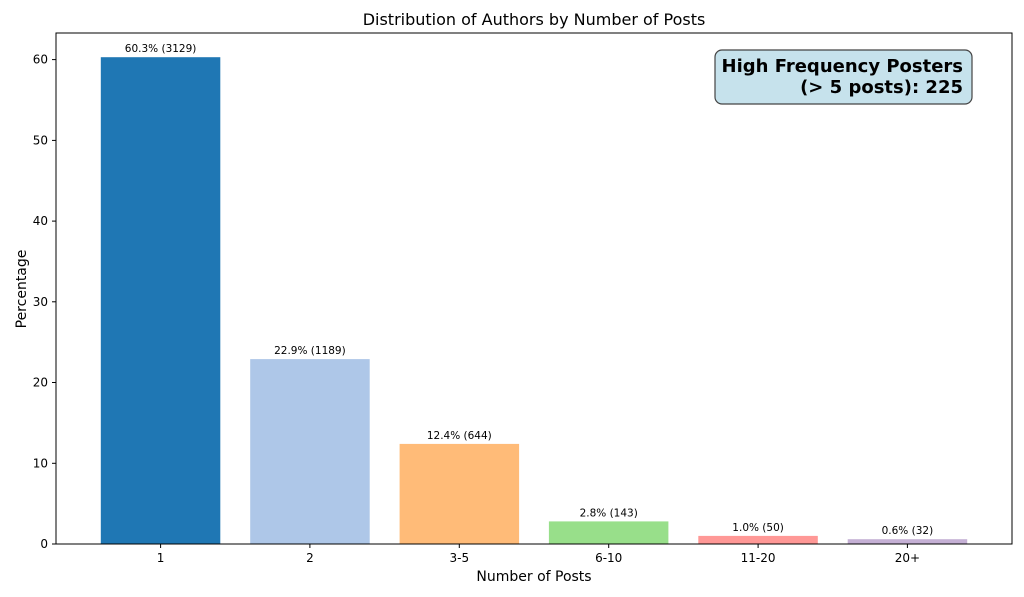 The image size is (1024, 597). What do you see at coordinates (843, 66) in the screenshot?
I see `note-line-1: High Frequency Posters` at bounding box center [843, 66].